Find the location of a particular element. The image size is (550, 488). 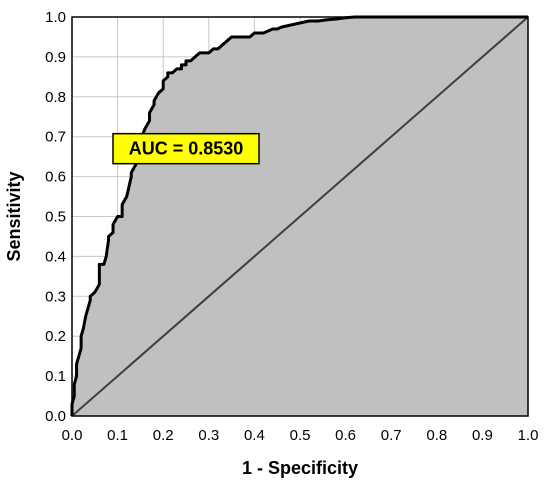

y-tick-label: 0.7 is located at coordinates (55, 137).